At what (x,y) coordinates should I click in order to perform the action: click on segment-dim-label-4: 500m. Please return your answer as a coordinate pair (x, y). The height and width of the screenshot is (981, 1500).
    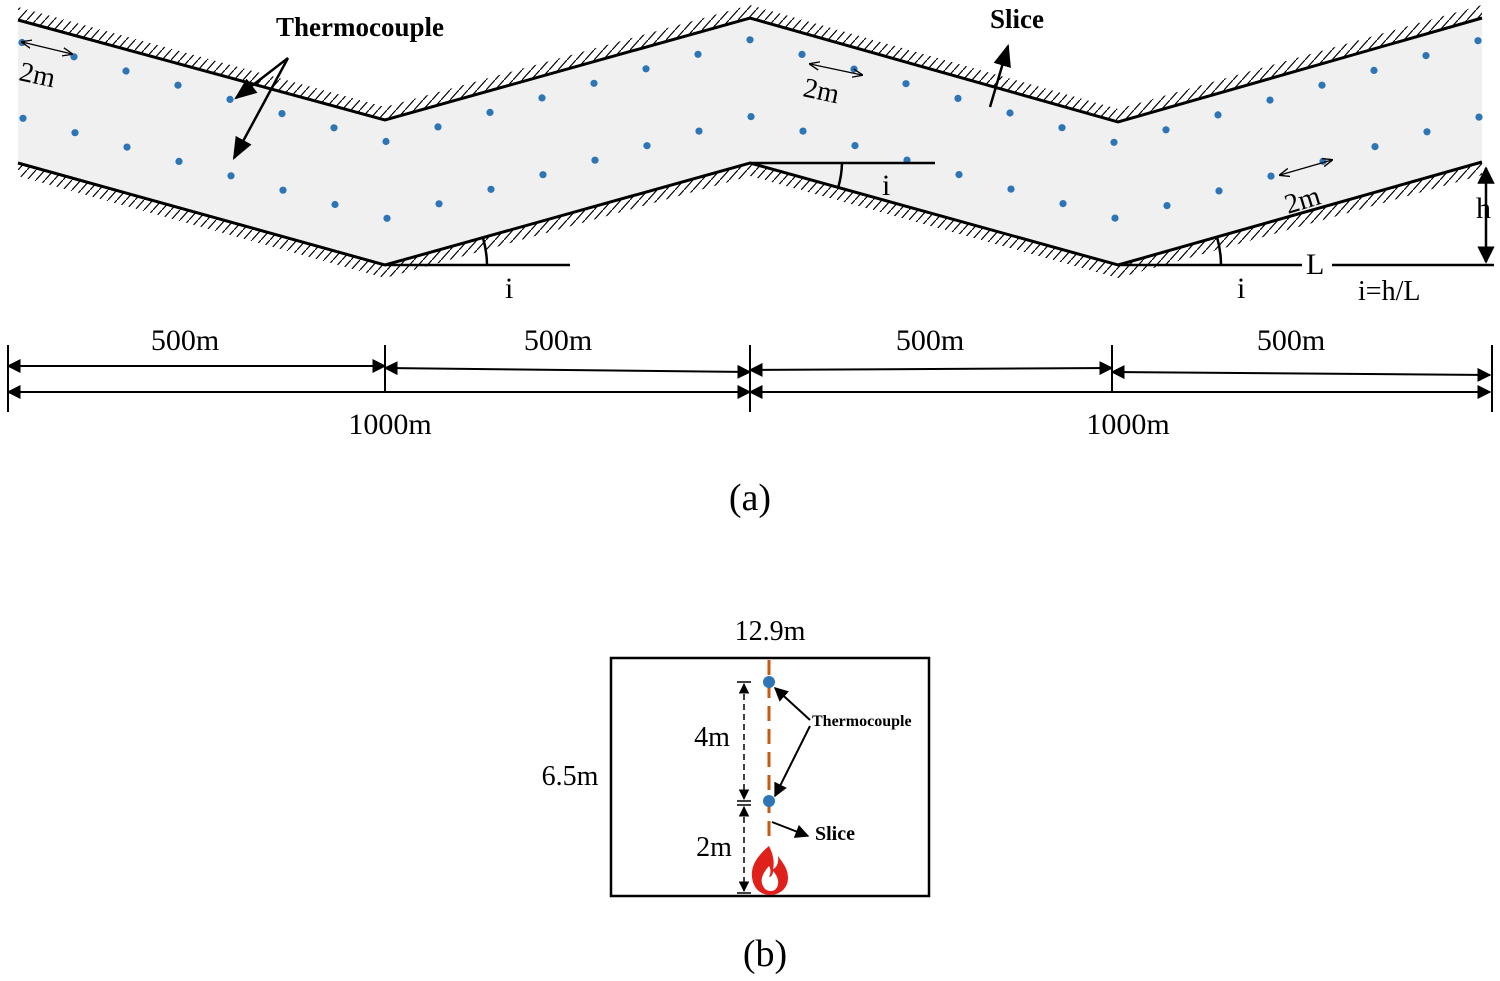
    Looking at the image, I should click on (1291, 340).